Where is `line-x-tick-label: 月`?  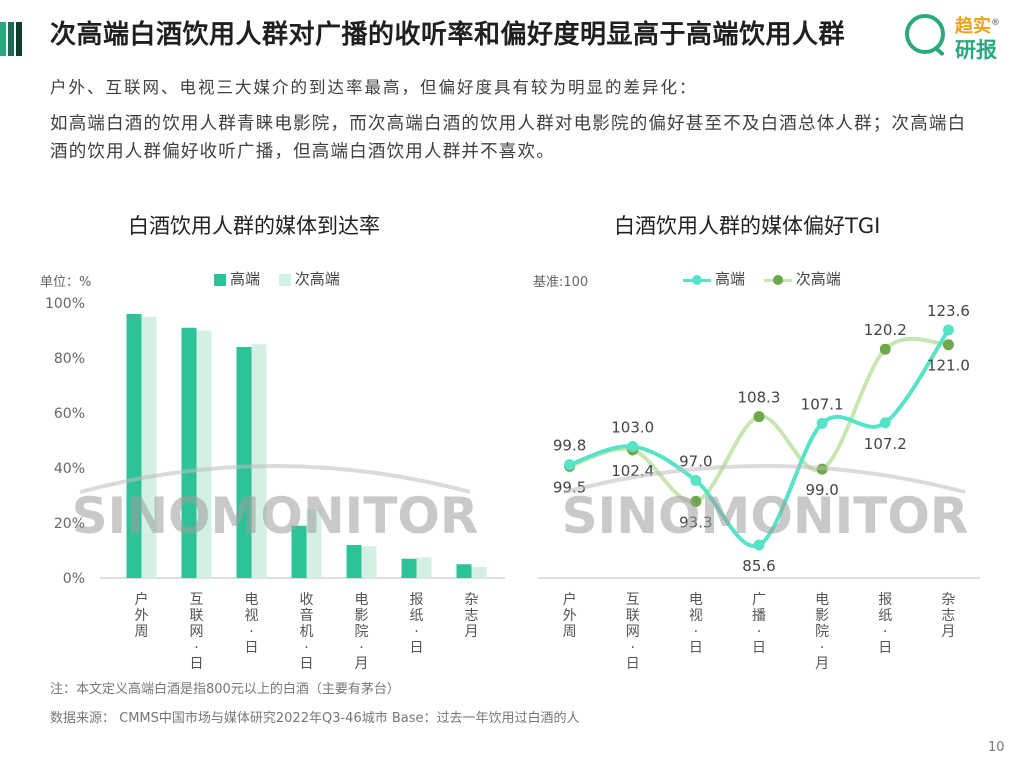 line-x-tick-label: 月 is located at coordinates (822, 664).